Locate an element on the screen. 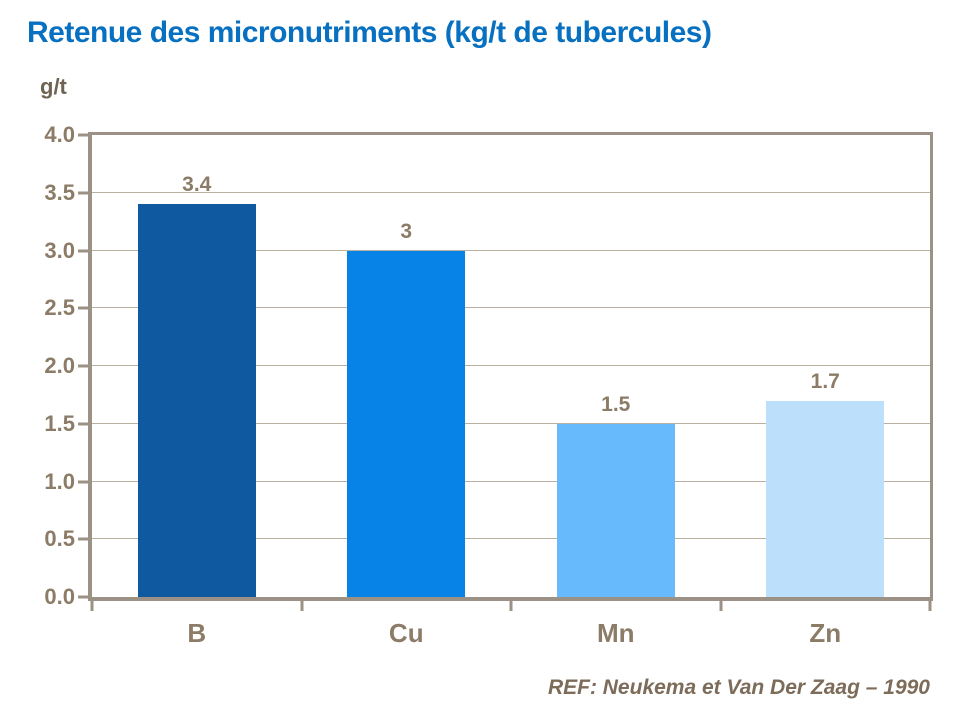 The image size is (960, 720). y-tick-1.0 is located at coordinates (83, 481).